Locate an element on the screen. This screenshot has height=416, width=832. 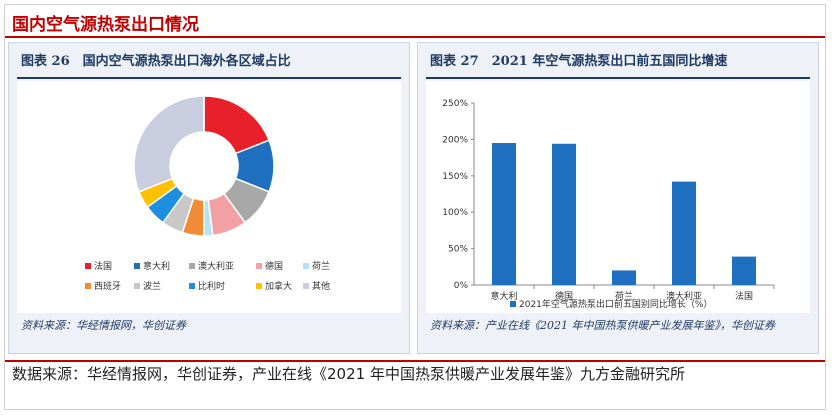
legend-label-2: 澳大利亚 is located at coordinates (216, 266).